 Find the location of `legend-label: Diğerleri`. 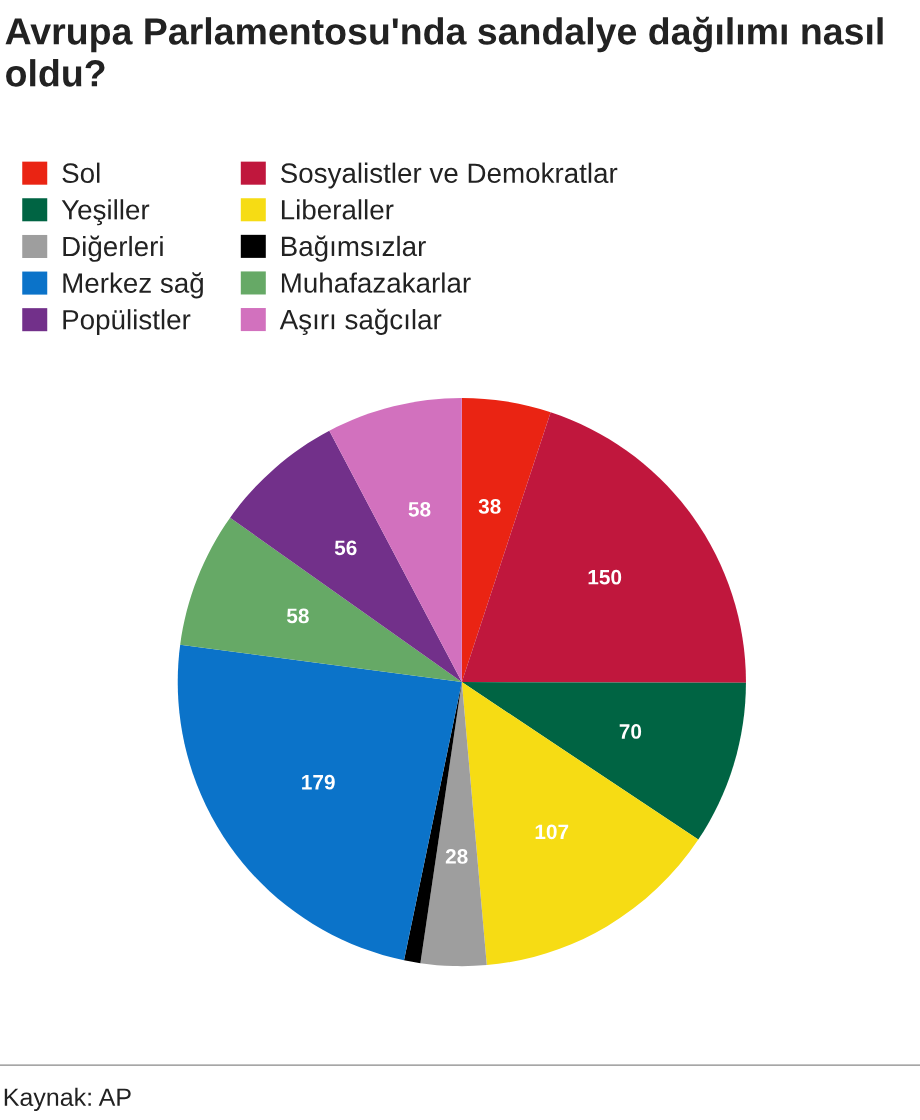

legend-label: Diğerleri is located at coordinates (113, 248).